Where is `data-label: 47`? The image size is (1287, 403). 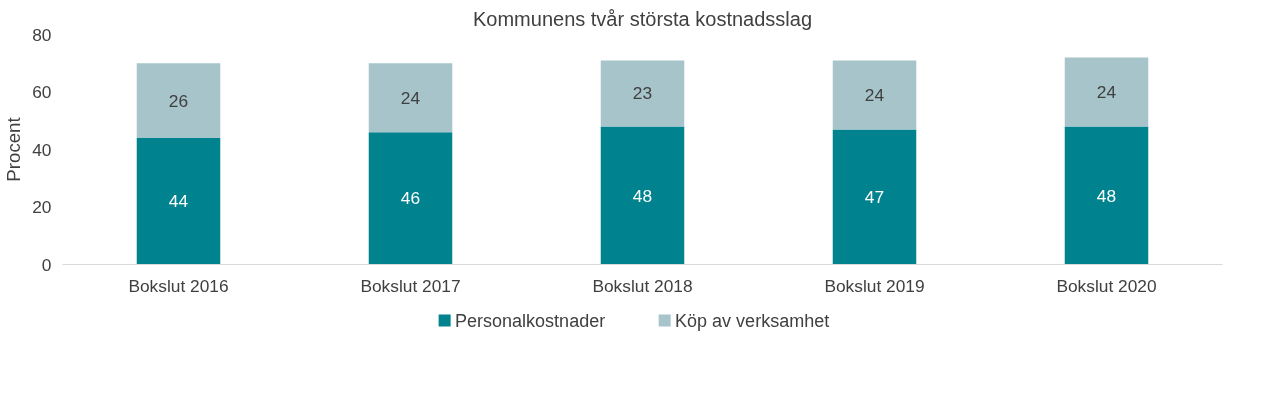
data-label: 47 is located at coordinates (874, 196).